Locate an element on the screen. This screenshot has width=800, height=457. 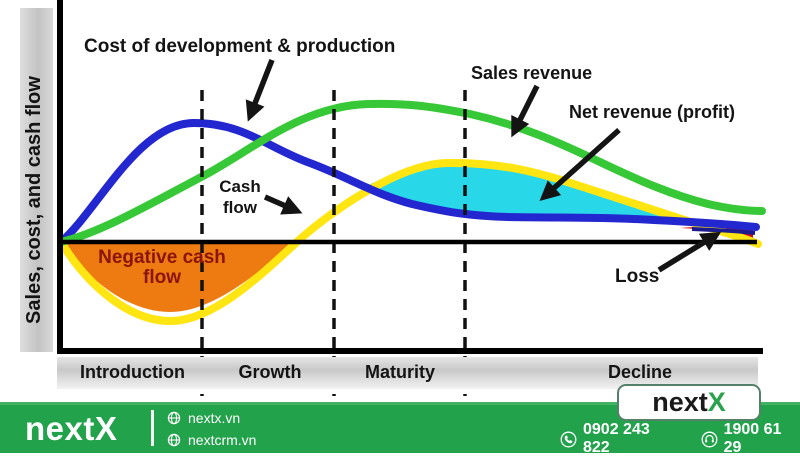
website-row: nextcrm.vn is located at coordinates (211, 440).